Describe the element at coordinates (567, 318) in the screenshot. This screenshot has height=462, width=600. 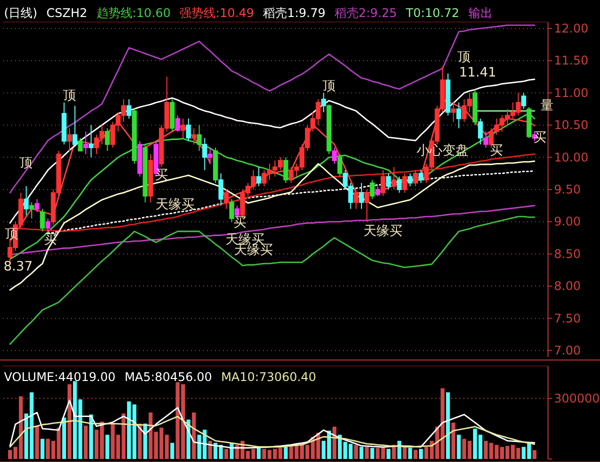
I see `y-tick-label: 7.50` at that location.